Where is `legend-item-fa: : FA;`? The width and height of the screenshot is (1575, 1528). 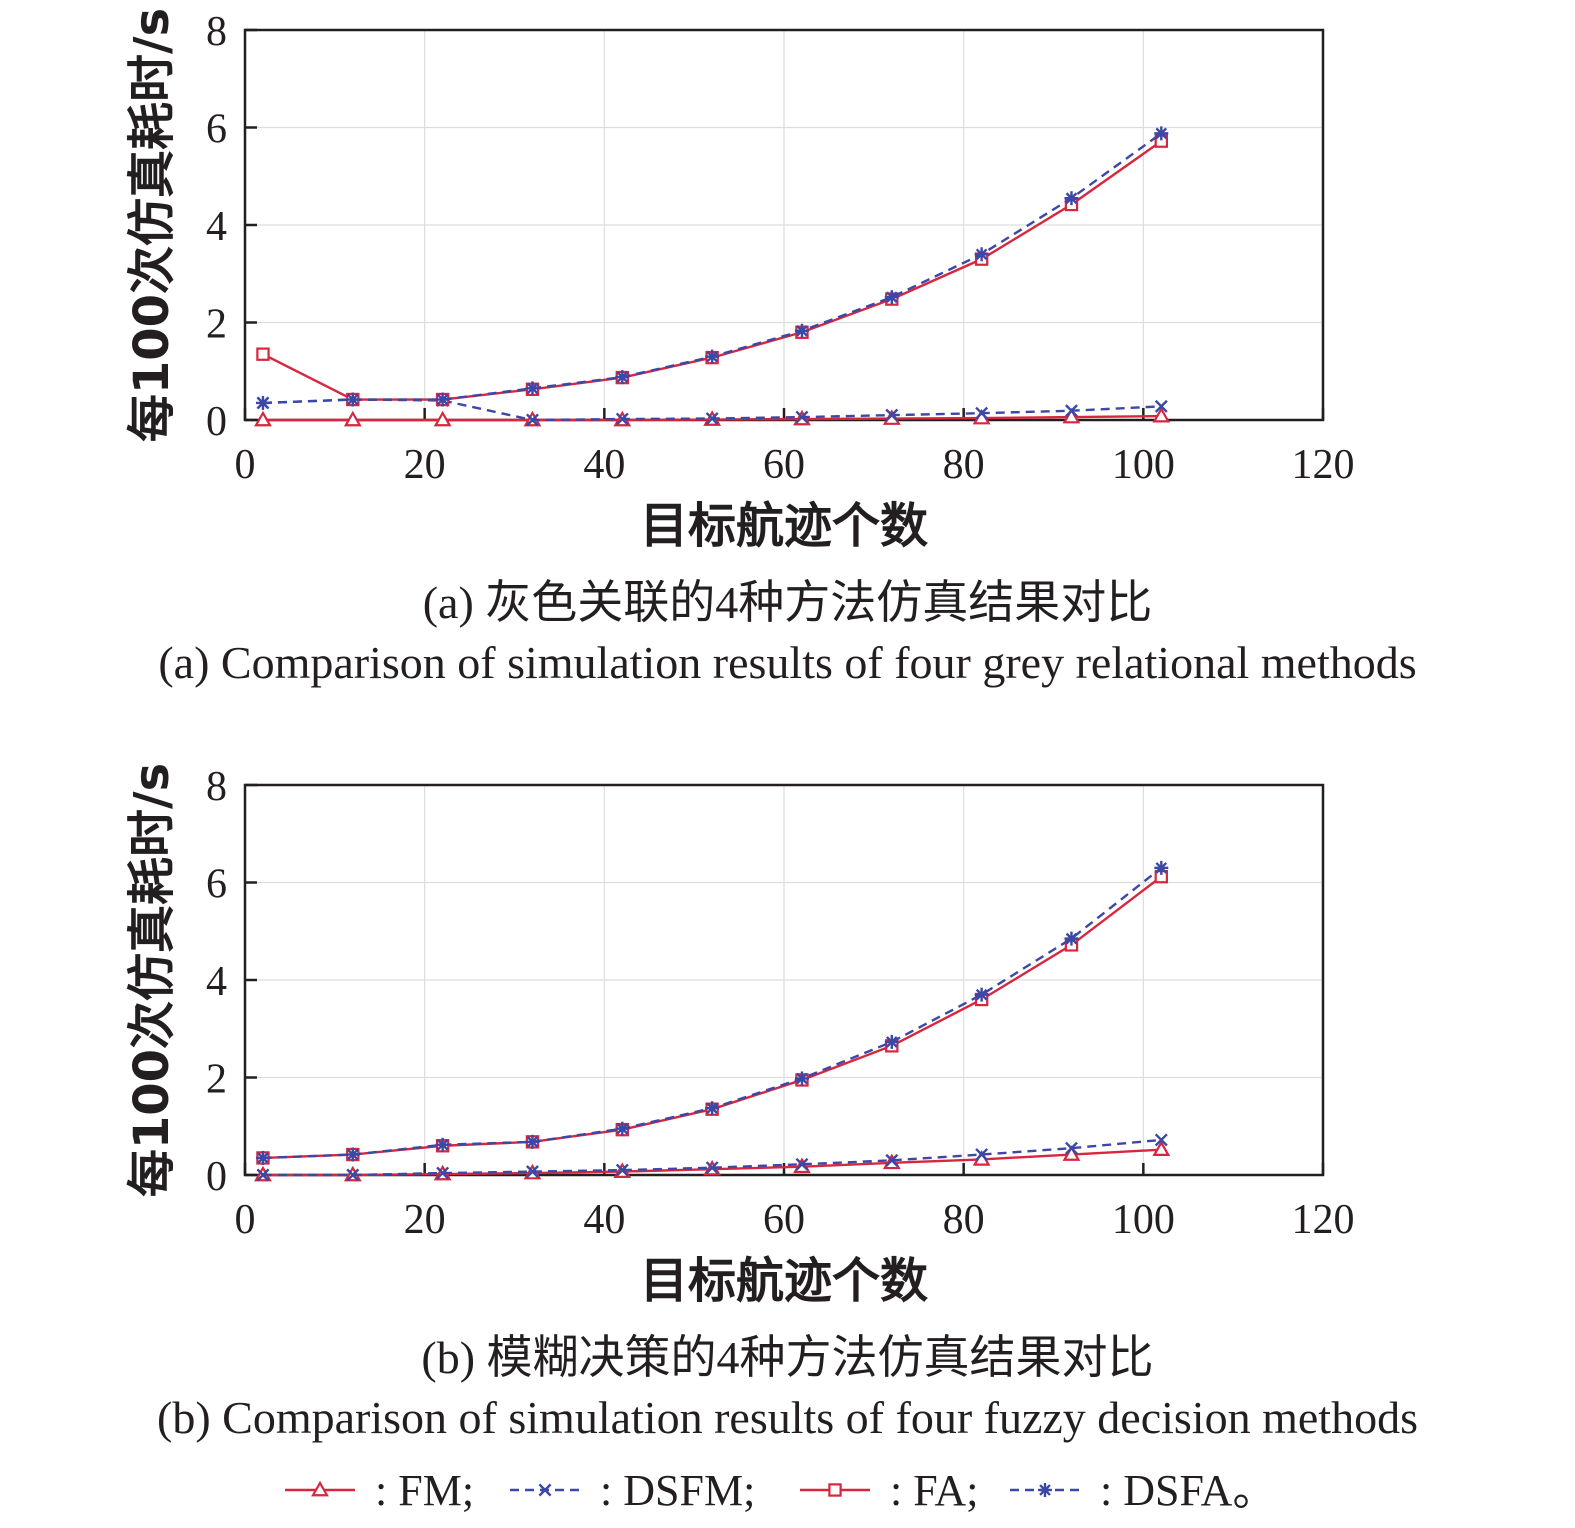 legend-item-fa: : FA; is located at coordinates (889, 1490).